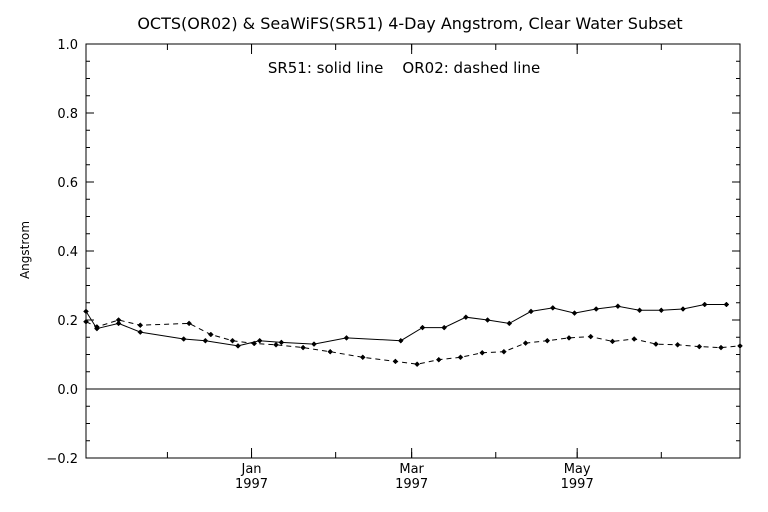 The width and height of the screenshot is (768, 512). Describe the element at coordinates (251, 469) in the screenshot. I see `x-tick-label-month: Jan` at that location.